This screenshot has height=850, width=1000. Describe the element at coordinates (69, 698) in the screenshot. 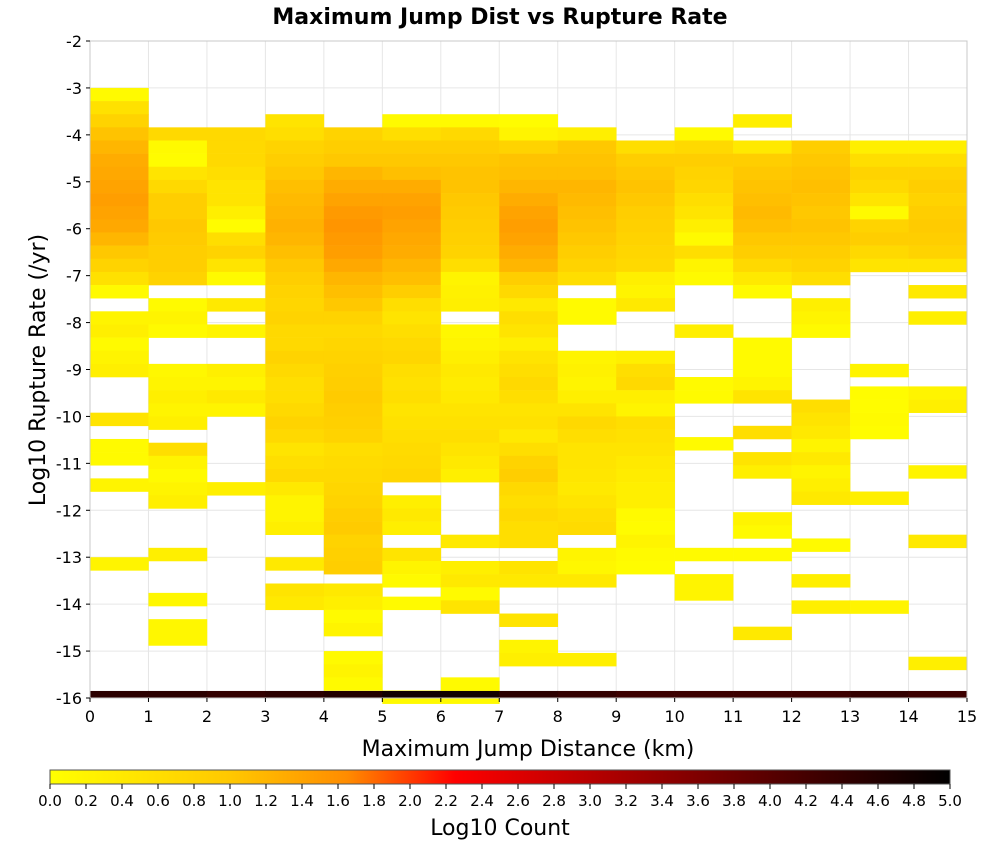

I see `y-tick-label: -16` at that location.